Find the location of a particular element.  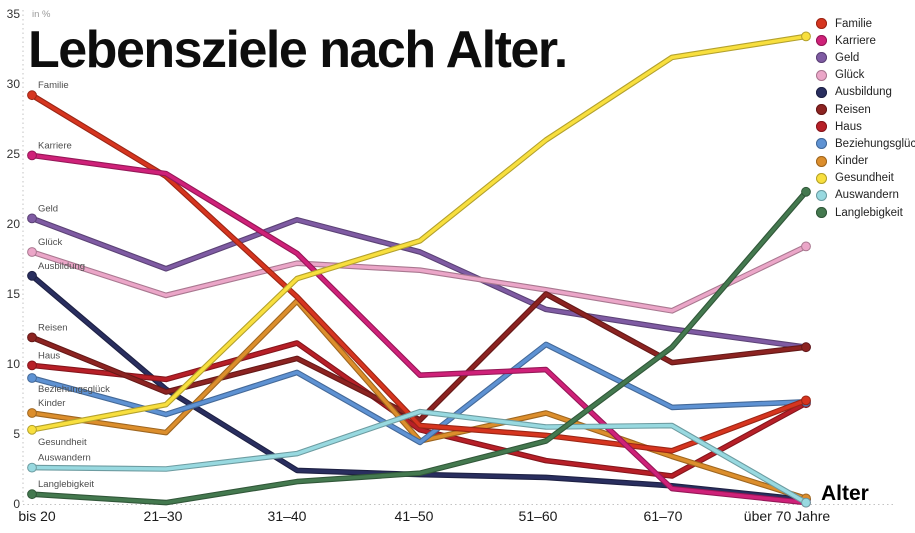

legend-label: Langlebigkeit is located at coordinates (869, 212).